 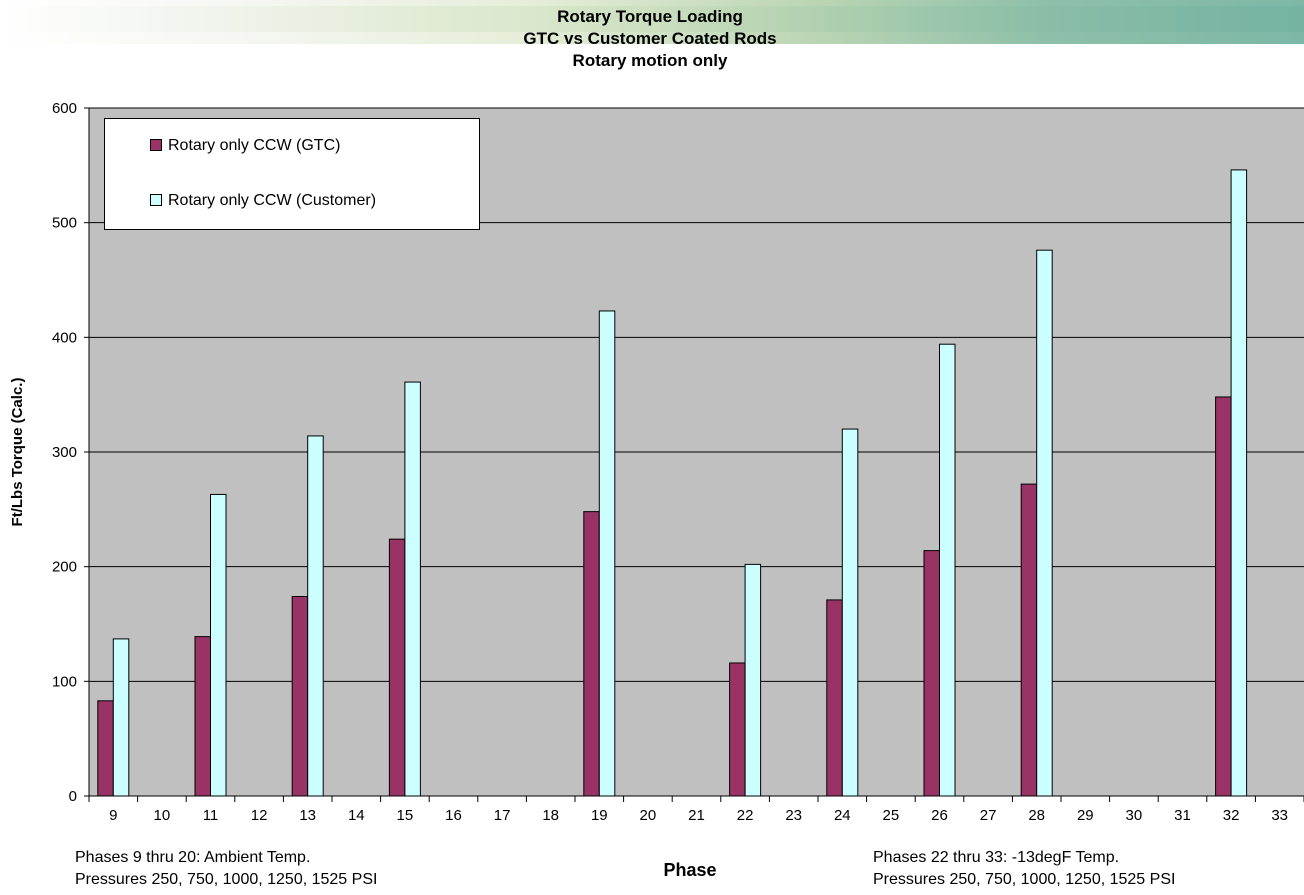 I want to click on y-tick-label-200: 200, so click(x=64, y=567).